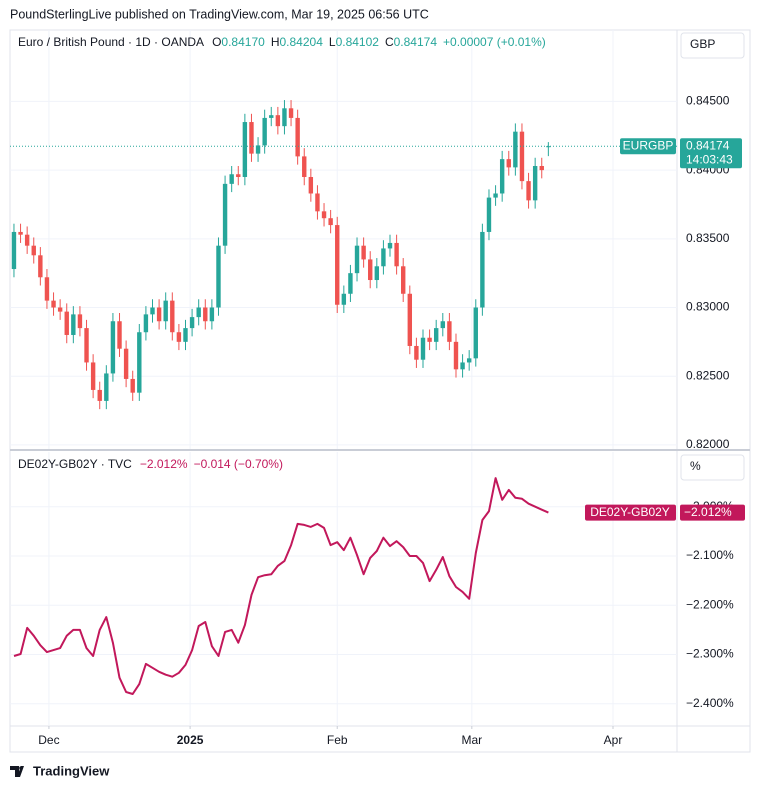 The height and width of the screenshot is (789, 759). Describe the element at coordinates (21, 768) in the screenshot. I see `logo-dot` at that location.